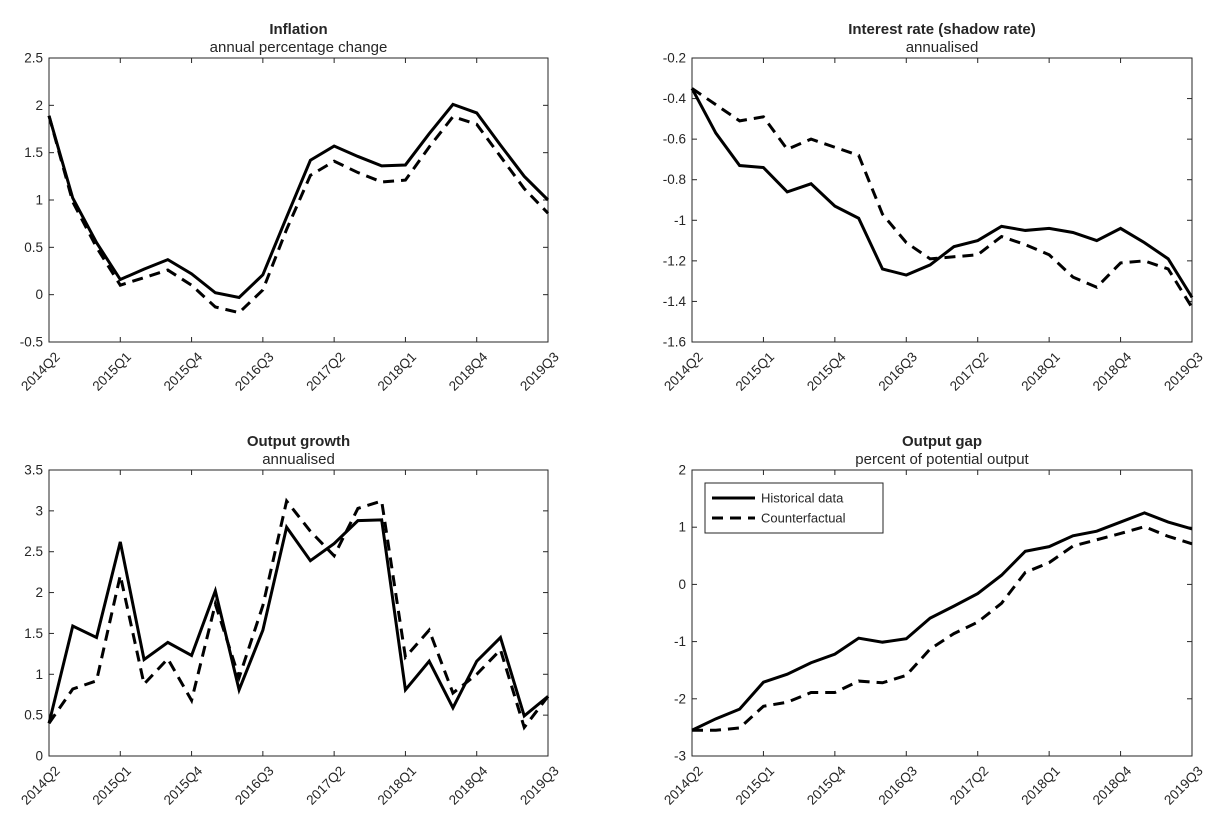 The height and width of the screenshot is (825, 1228). What do you see at coordinates (298, 441) in the screenshot?
I see `chart-title: Output growth` at bounding box center [298, 441].